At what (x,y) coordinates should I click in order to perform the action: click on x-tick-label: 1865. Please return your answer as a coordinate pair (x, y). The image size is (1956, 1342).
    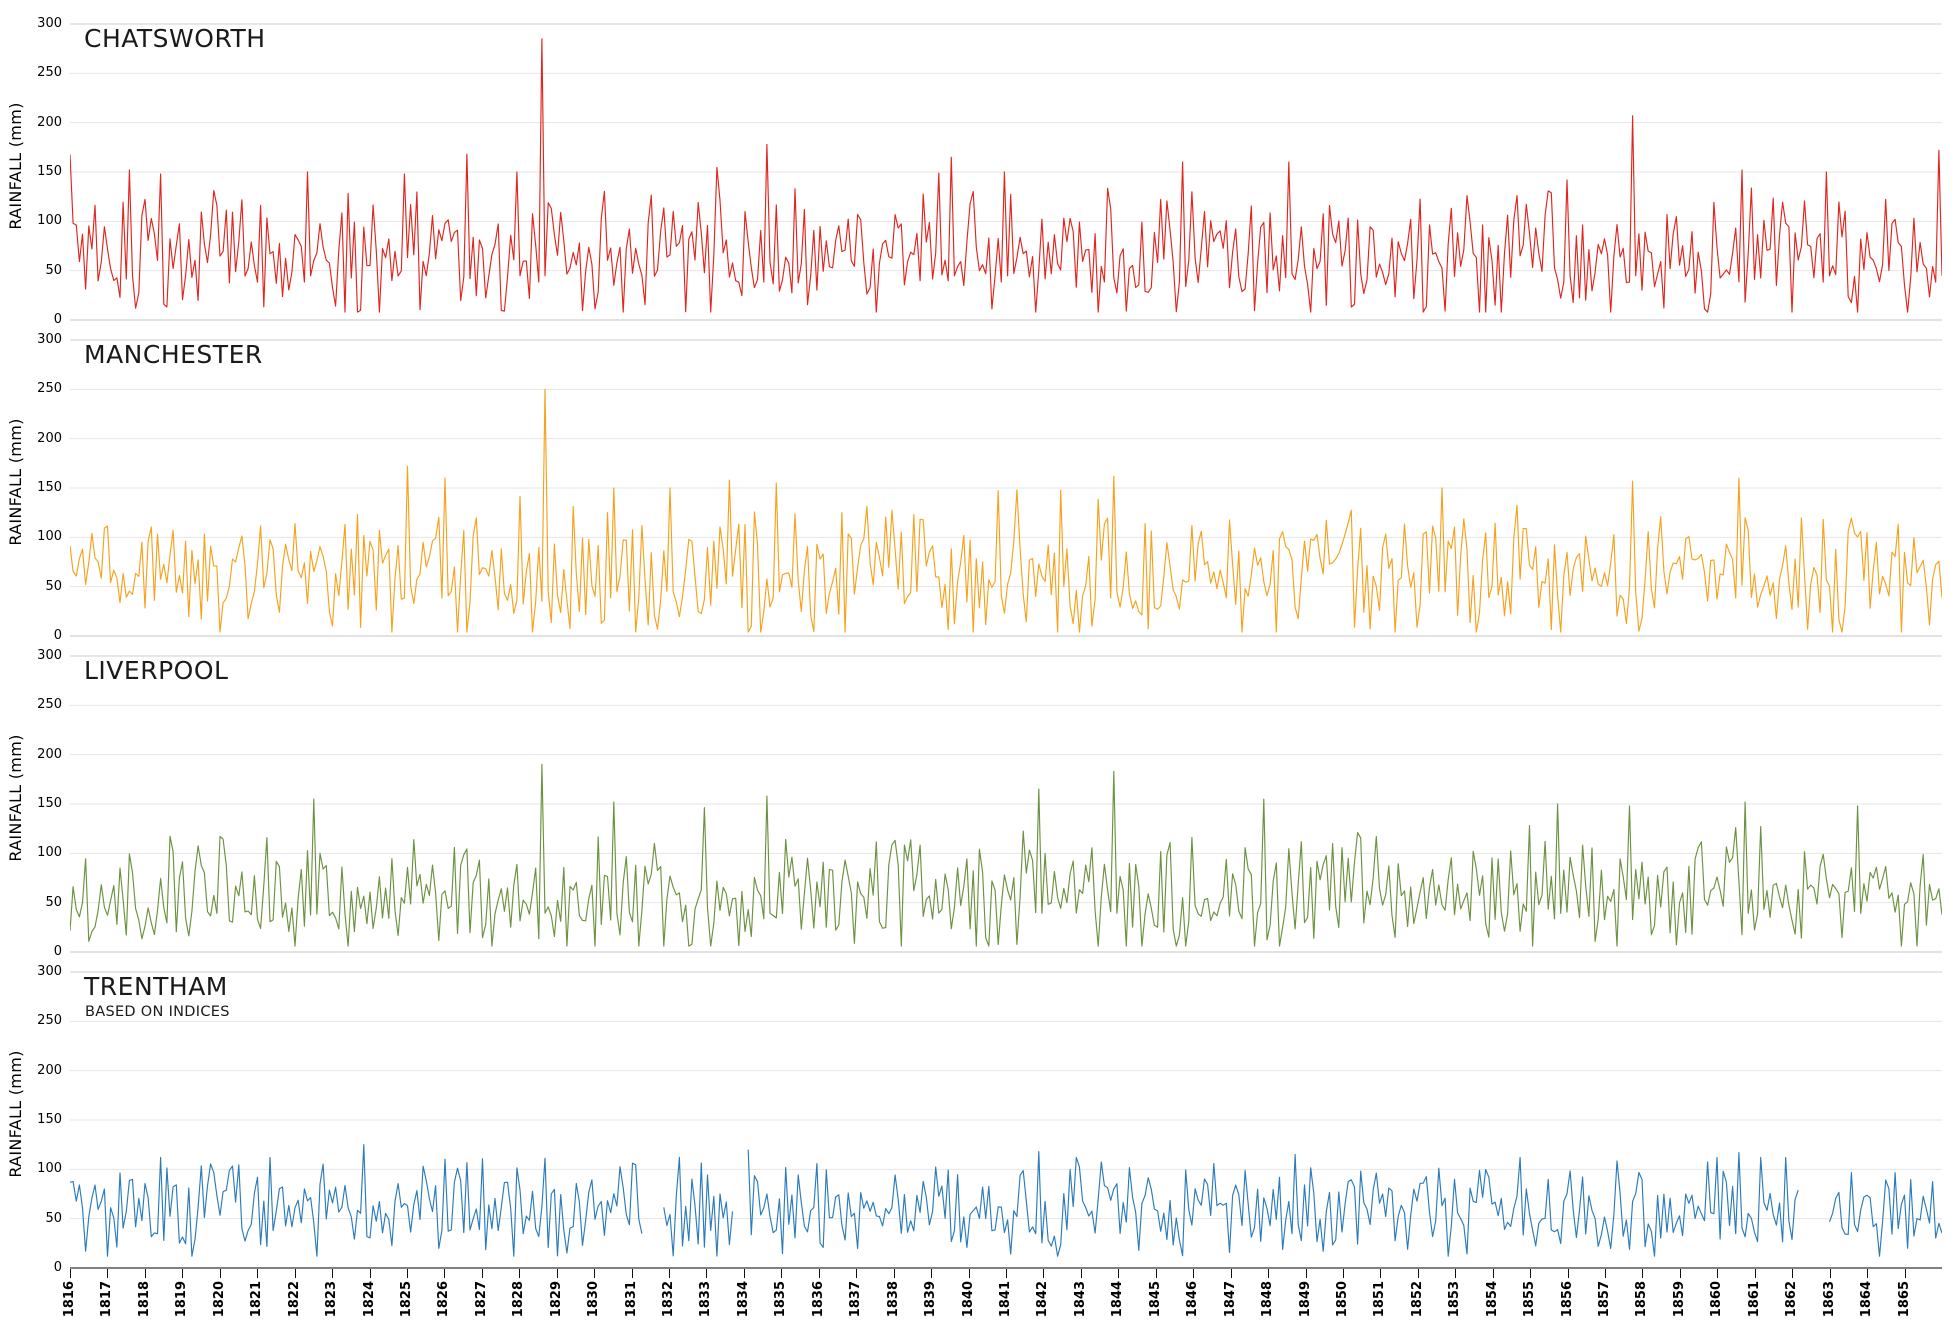
    Looking at the image, I should click on (1904, 1299).